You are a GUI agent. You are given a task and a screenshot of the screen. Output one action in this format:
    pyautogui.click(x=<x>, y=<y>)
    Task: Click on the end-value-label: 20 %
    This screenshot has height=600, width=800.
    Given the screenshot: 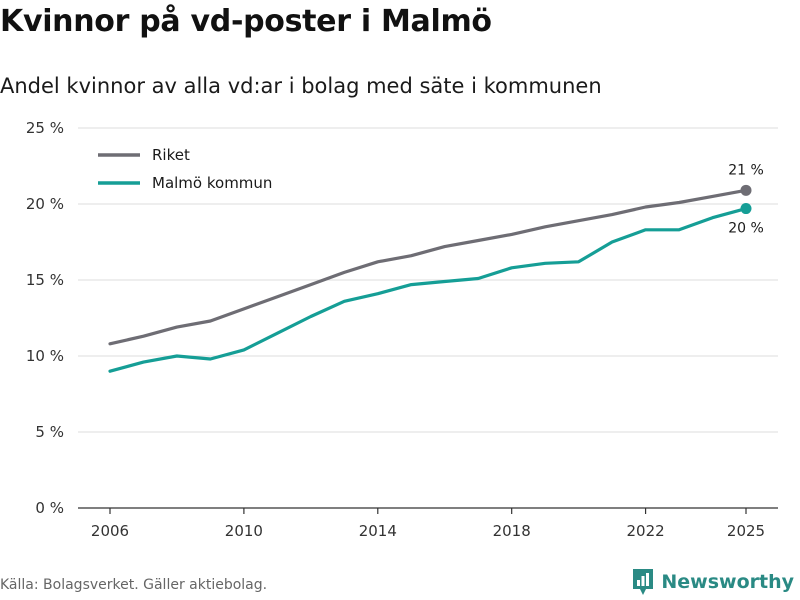 What is the action you would take?
    pyautogui.click(x=746, y=229)
    